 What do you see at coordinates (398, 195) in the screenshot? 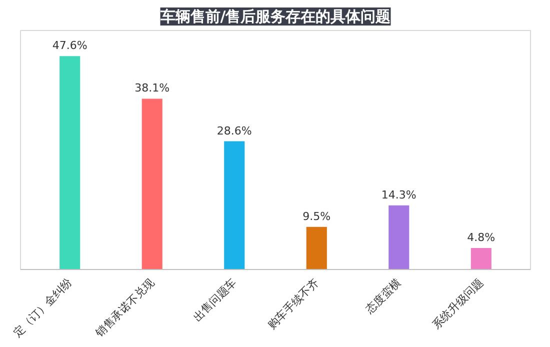
I see `data-label: 14.3%` at bounding box center [398, 195].